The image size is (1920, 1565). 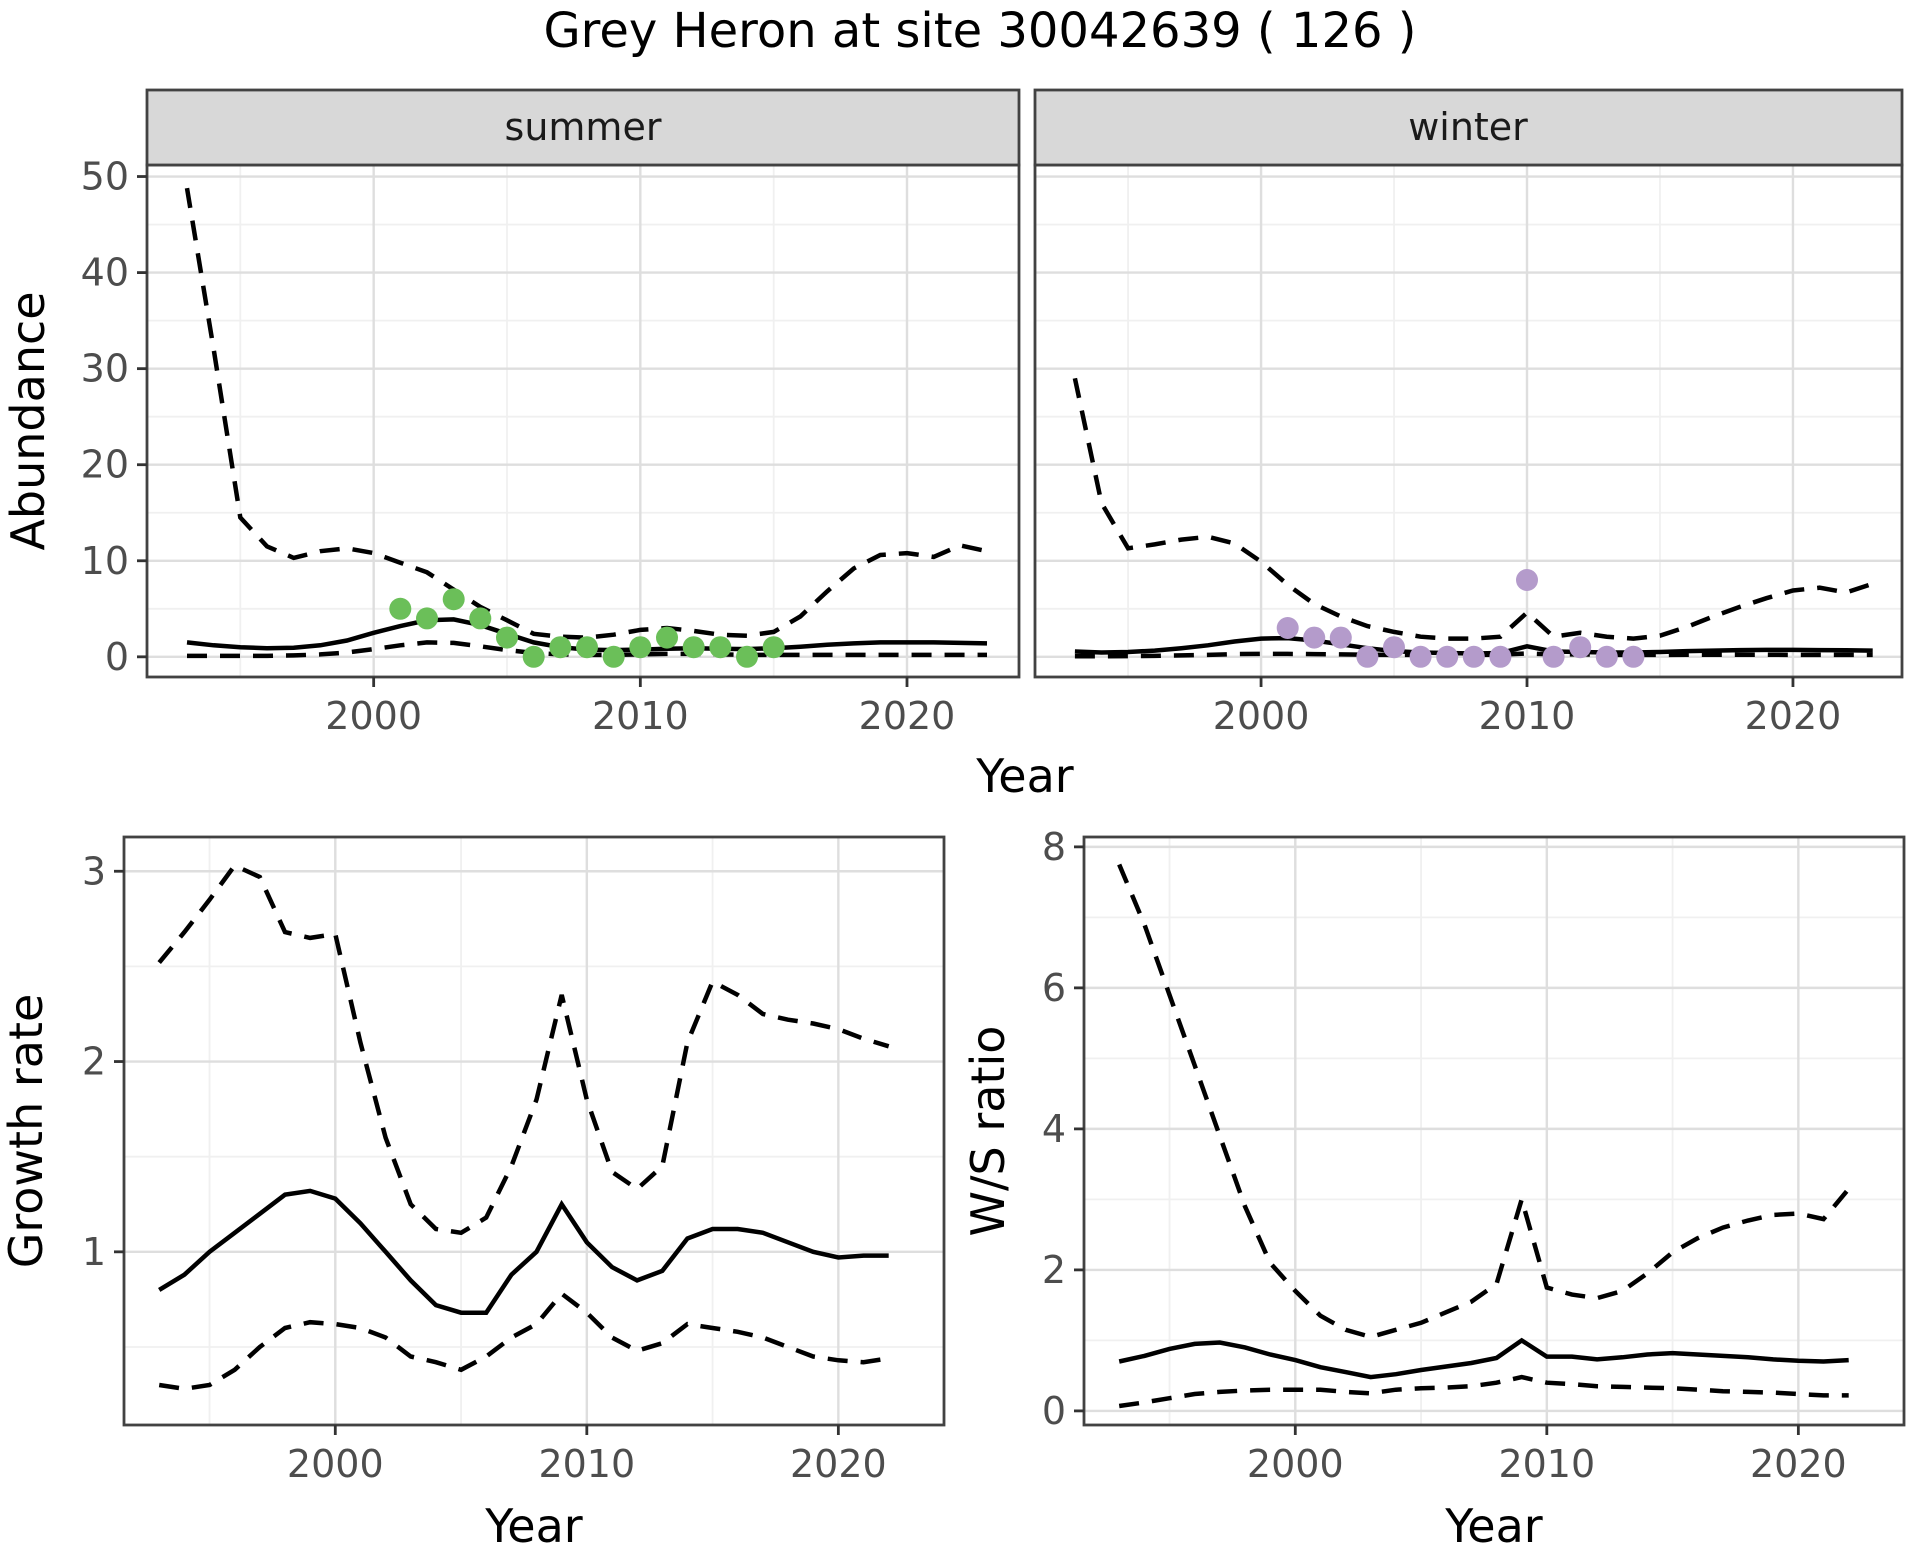 I want to click on y-tick-label: 8, so click(x=1054, y=847).